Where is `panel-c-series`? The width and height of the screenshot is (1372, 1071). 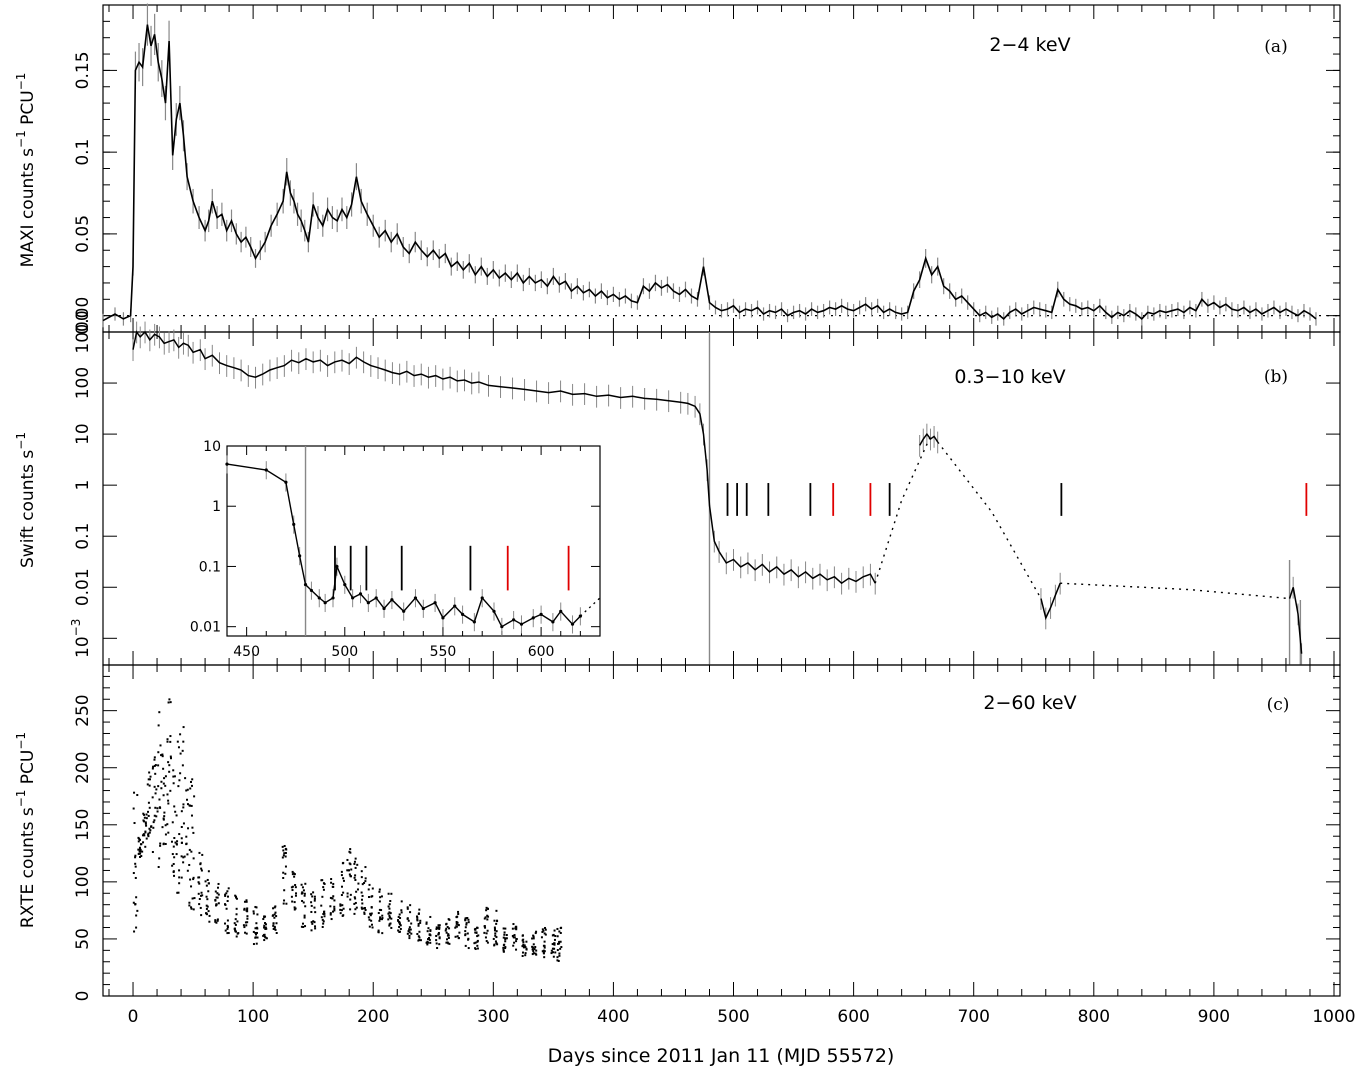 panel-c-series is located at coordinates (347, 830).